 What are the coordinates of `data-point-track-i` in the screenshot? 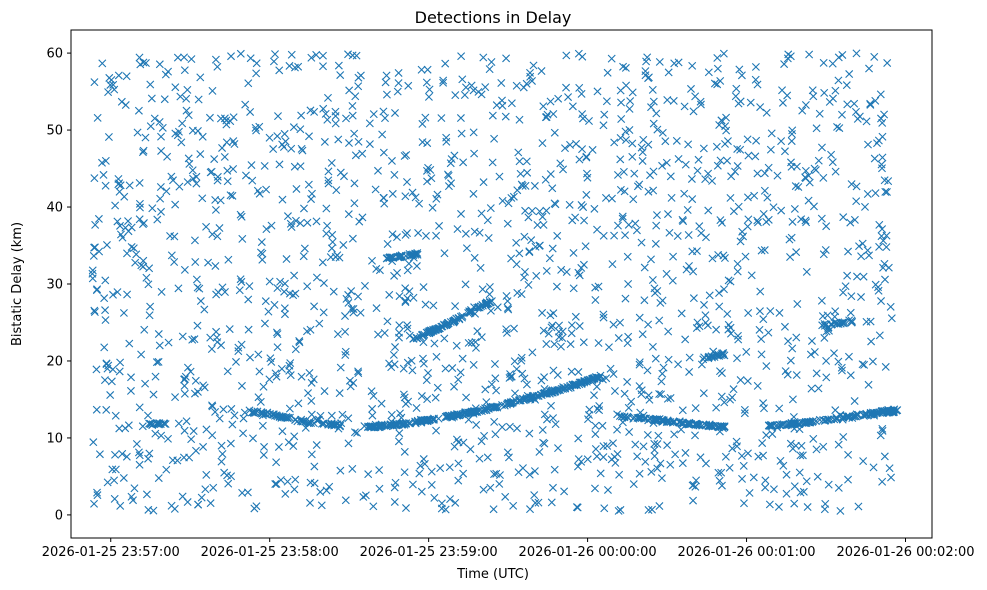 It's located at (163, 423).